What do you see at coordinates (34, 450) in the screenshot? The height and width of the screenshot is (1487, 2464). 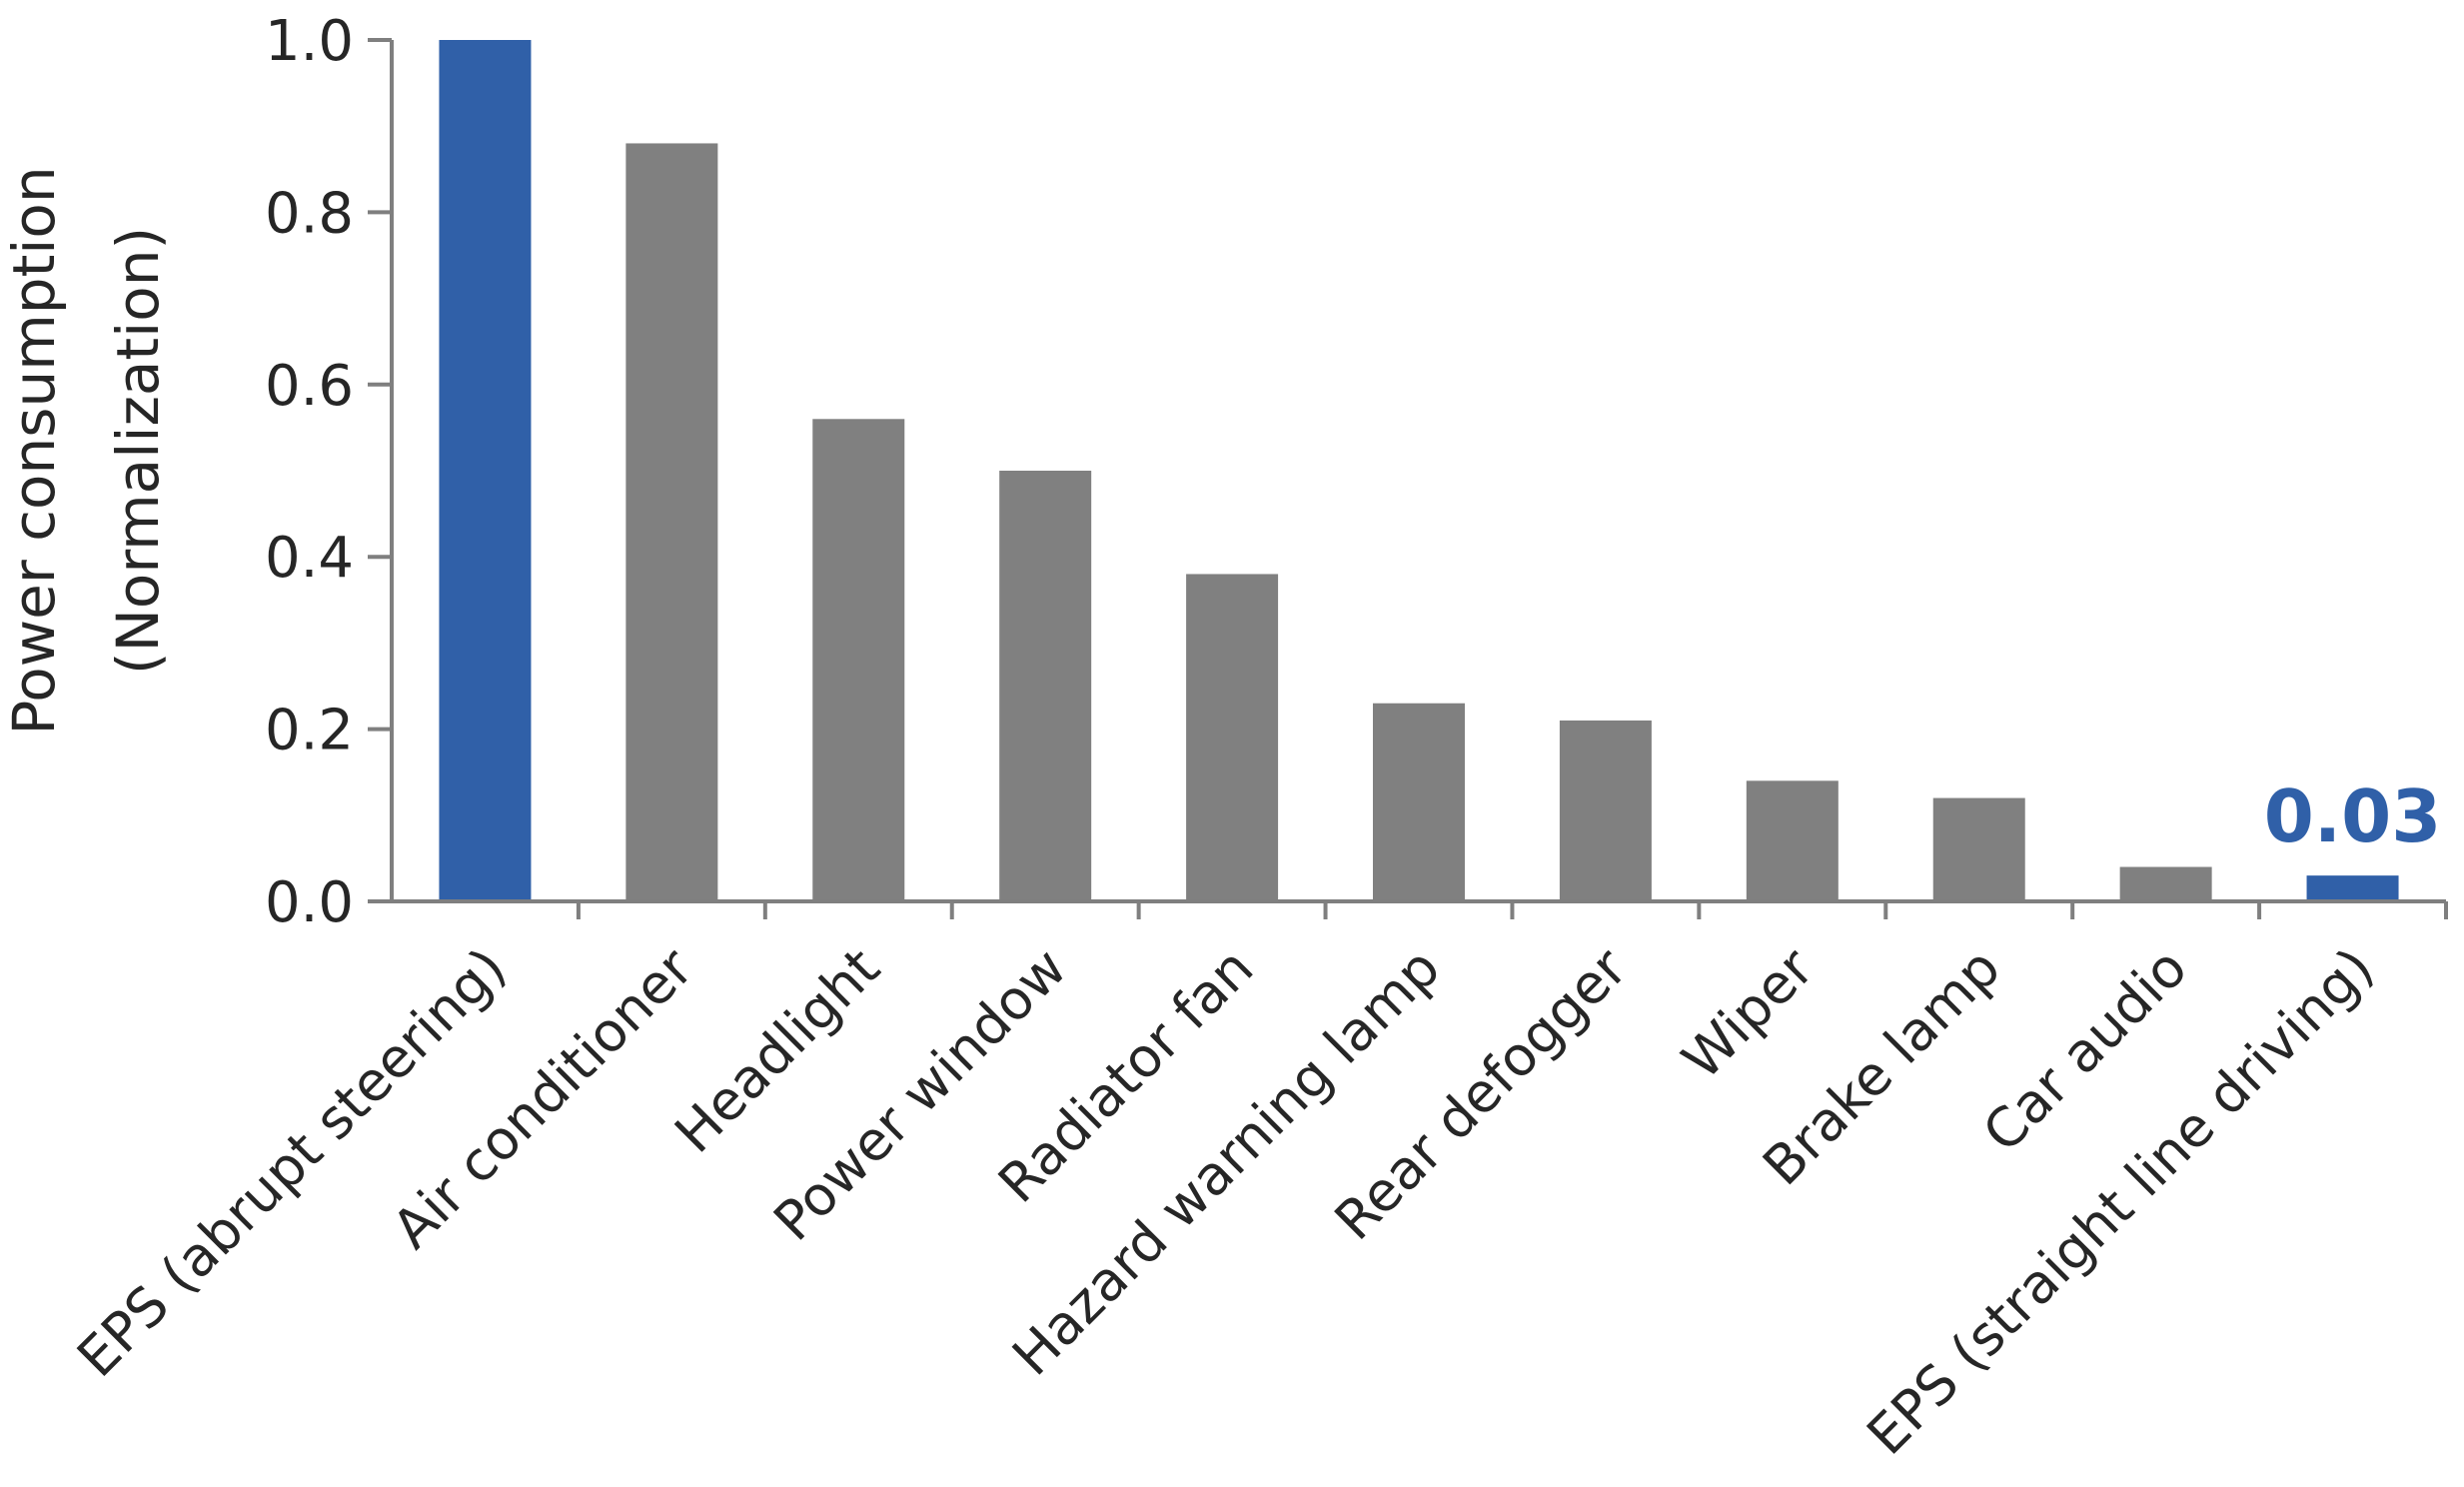 I see `y-axis-label-line: Power consumption` at bounding box center [34, 450].